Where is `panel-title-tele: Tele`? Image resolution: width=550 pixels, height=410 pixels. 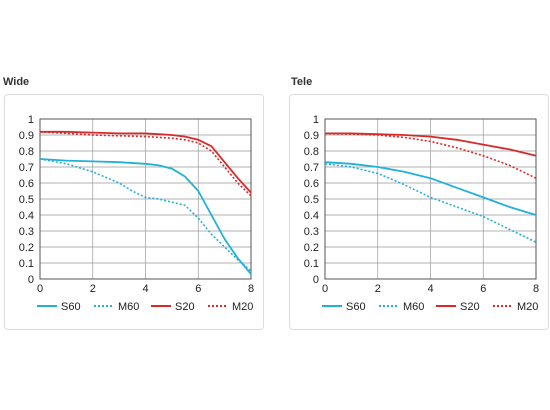 panel-title-tele: Tele is located at coordinates (302, 82).